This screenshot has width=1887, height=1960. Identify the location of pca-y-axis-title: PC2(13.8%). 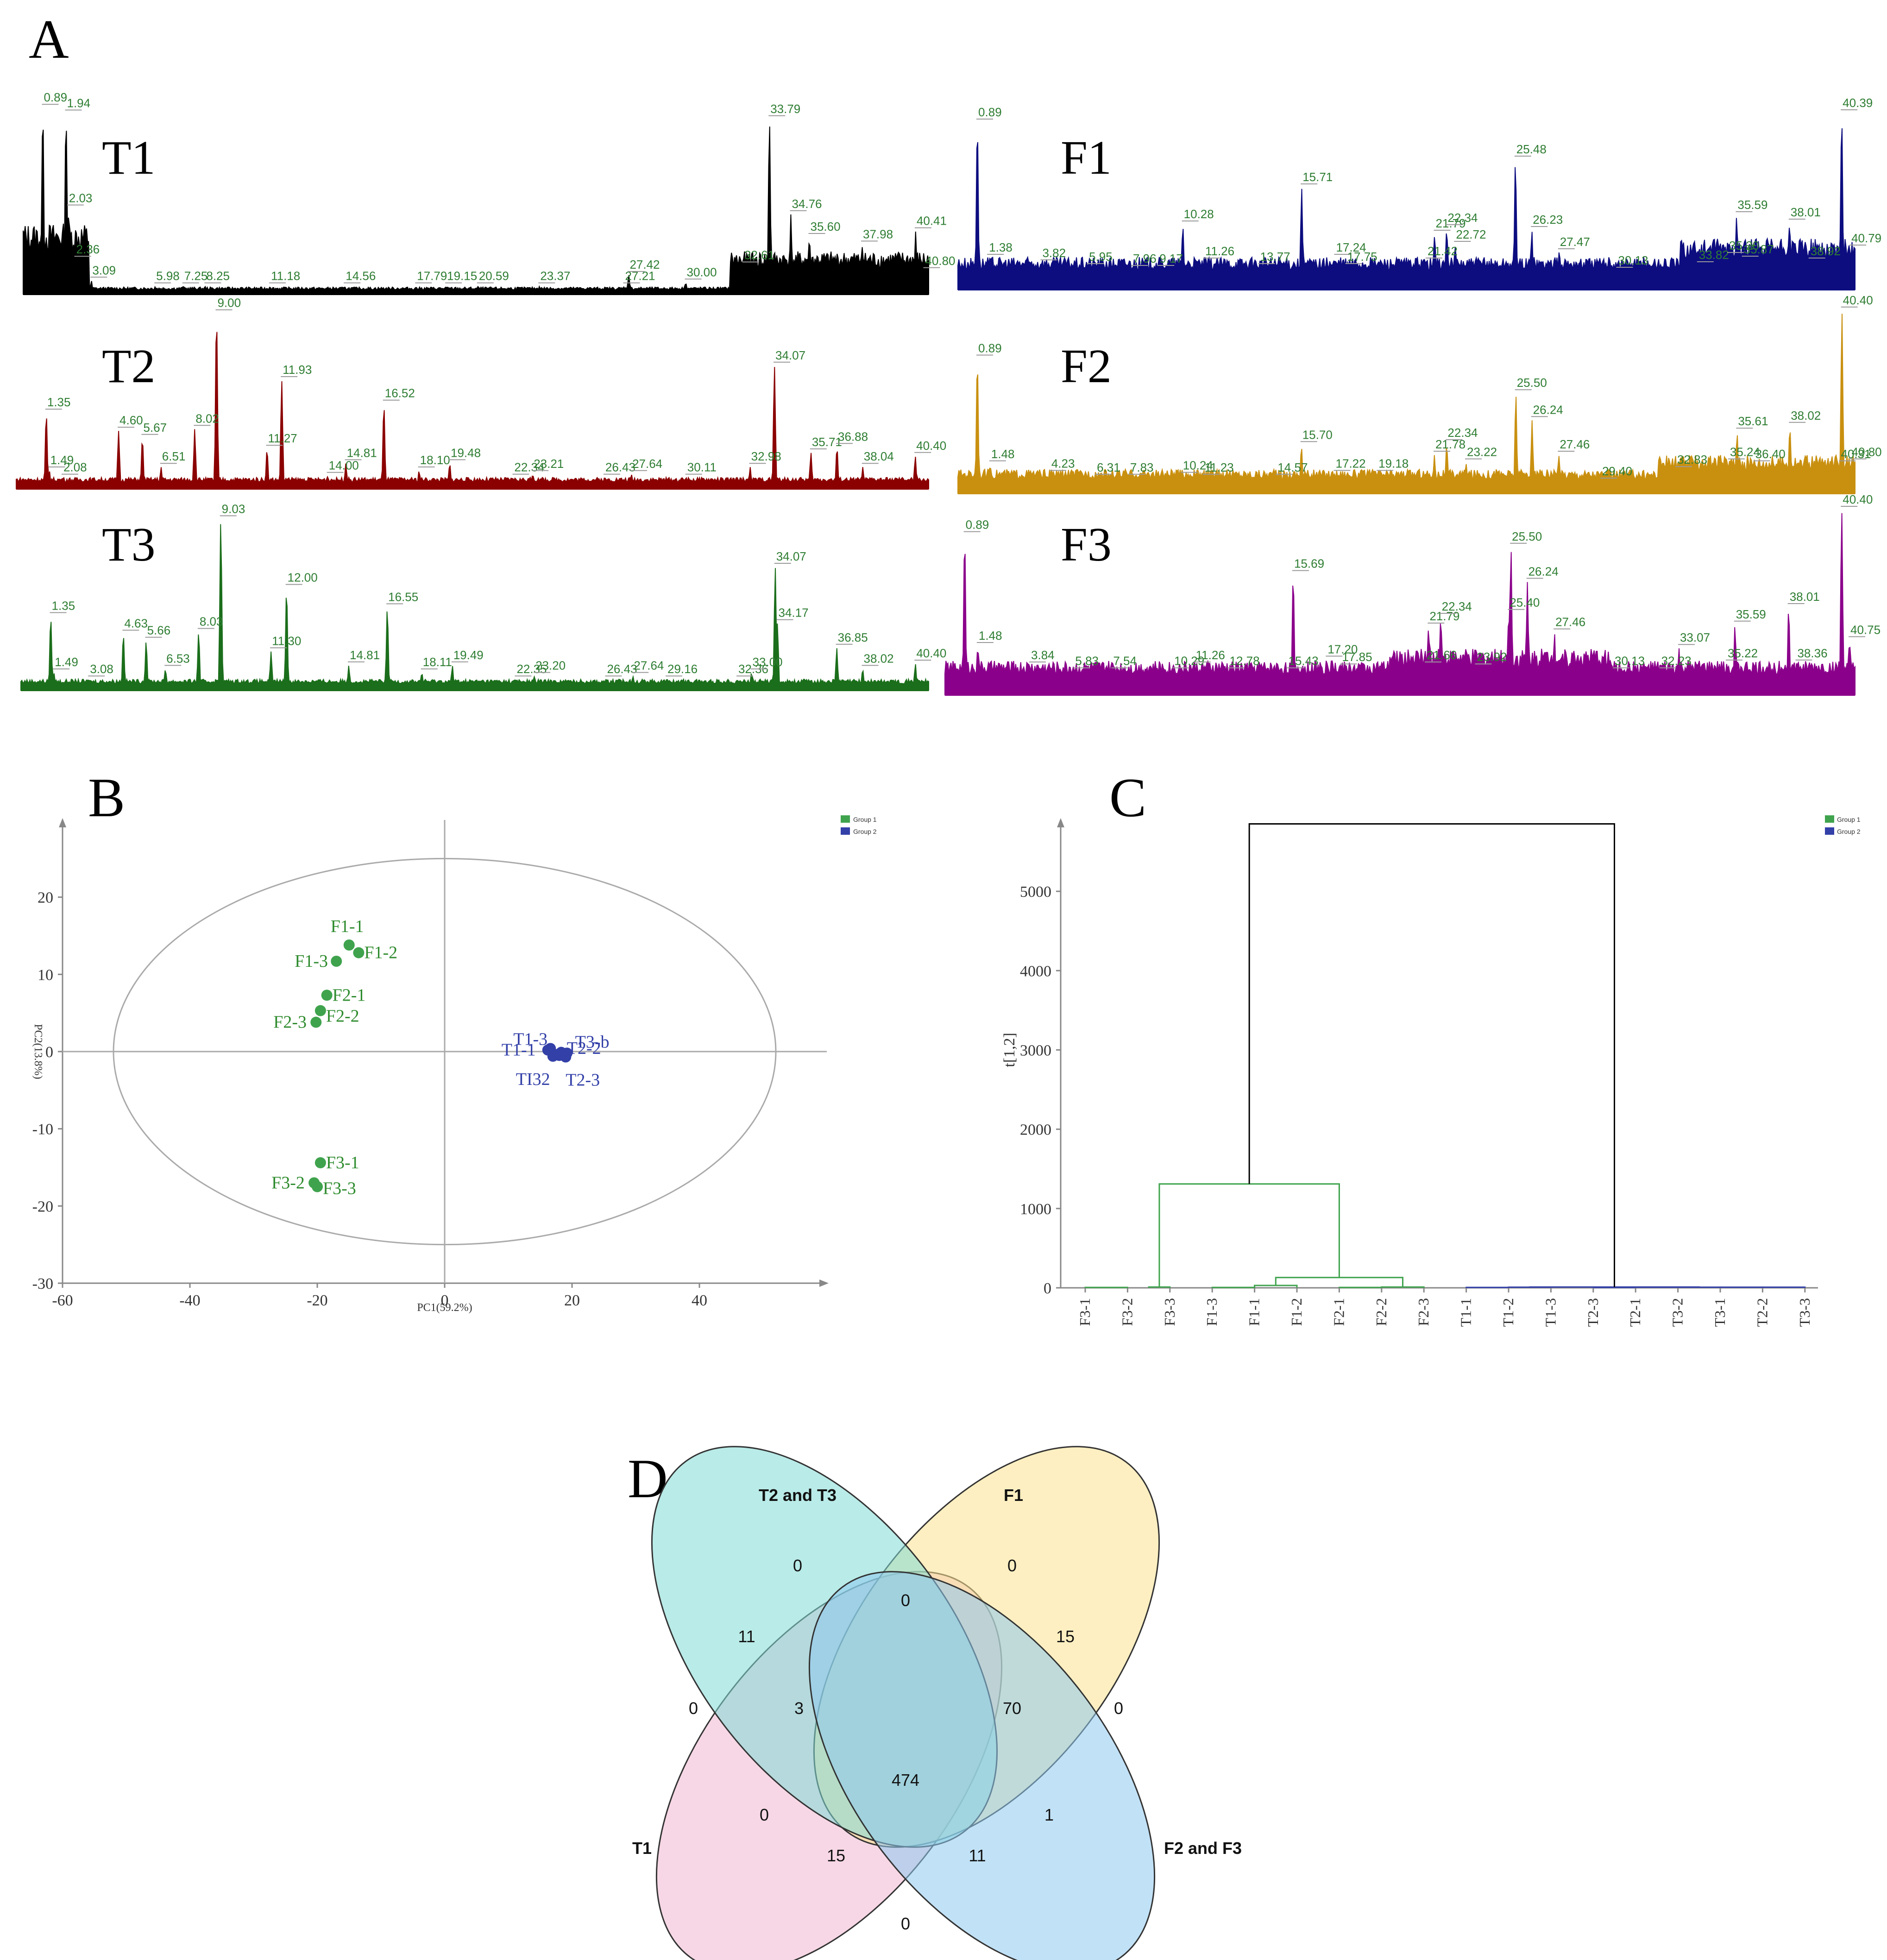
(38, 1051).